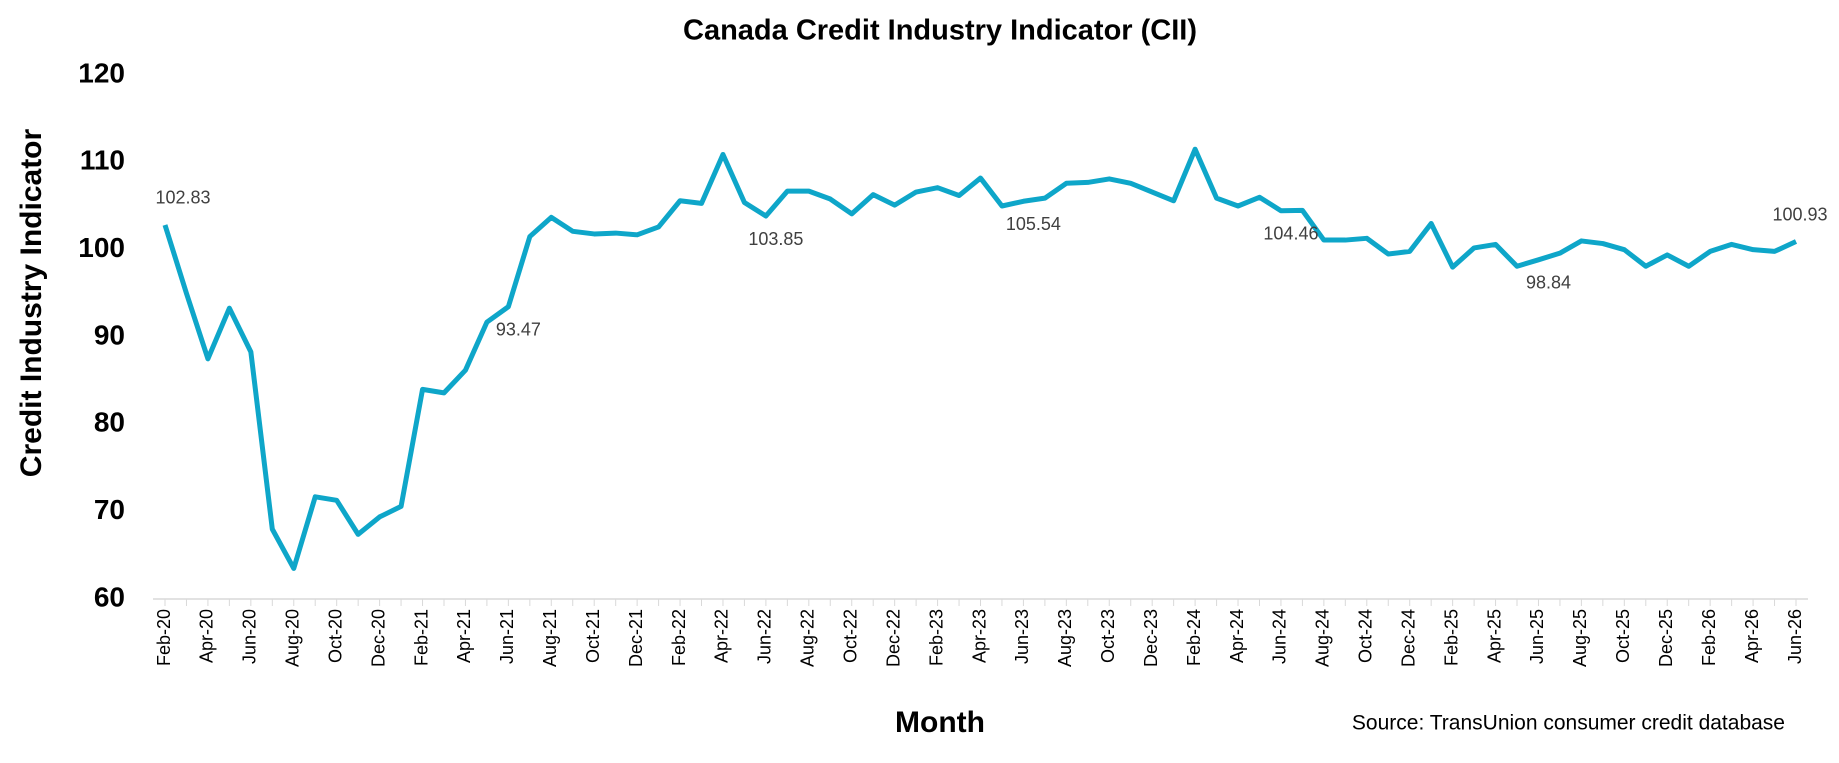 The image size is (1839, 763). What do you see at coordinates (1065, 638) in the screenshot?
I see `x-tick-label: Aug-23` at bounding box center [1065, 638].